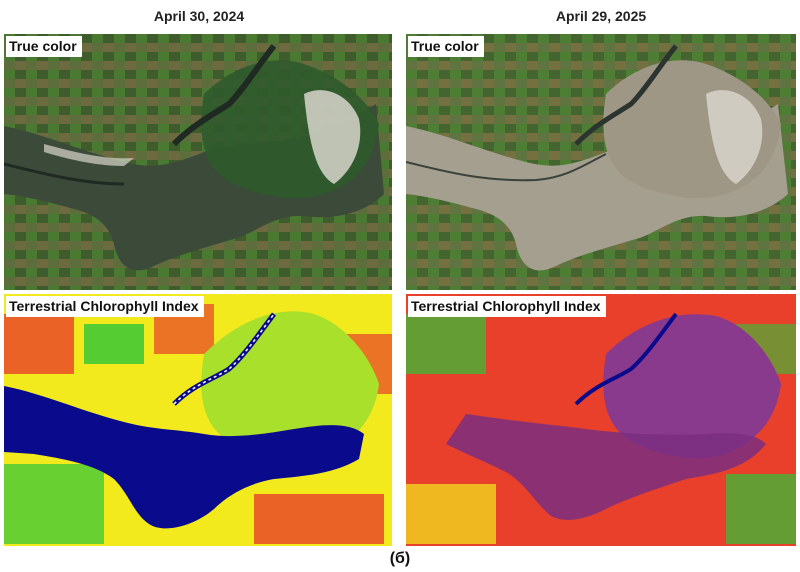  Describe the element at coordinates (507, 306) in the screenshot. I see `chlorophyll-label-2025: Terrestrial Chlorophyll Index` at that location.